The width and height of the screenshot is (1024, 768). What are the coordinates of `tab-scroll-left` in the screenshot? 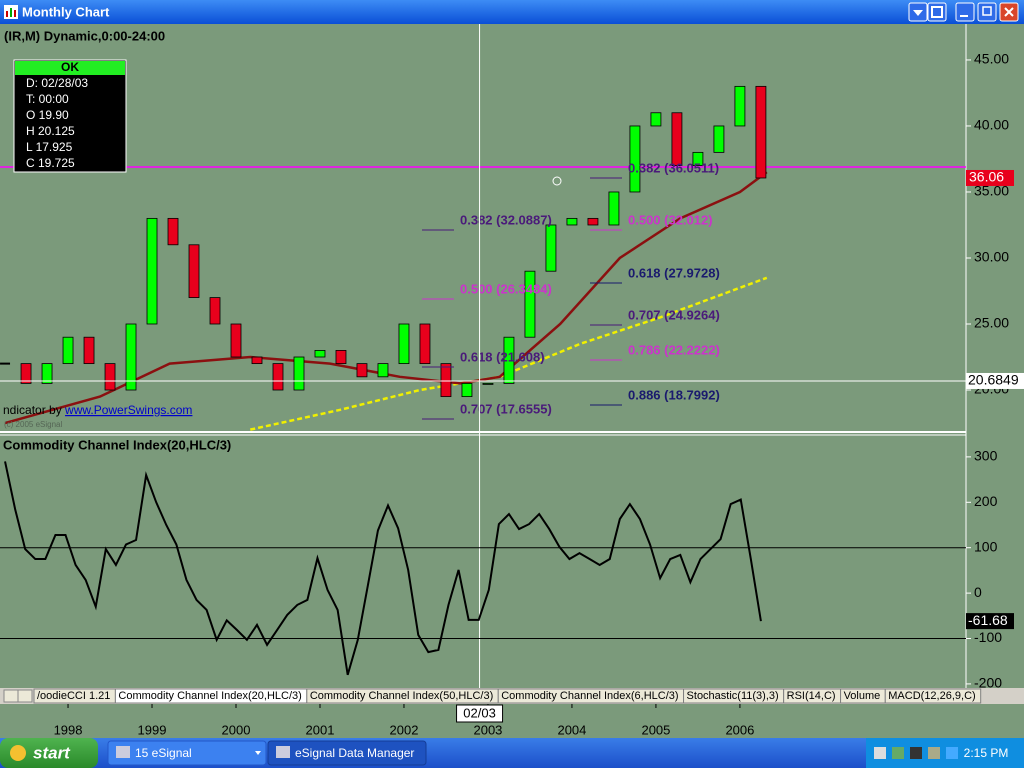 It's located at (11, 696).